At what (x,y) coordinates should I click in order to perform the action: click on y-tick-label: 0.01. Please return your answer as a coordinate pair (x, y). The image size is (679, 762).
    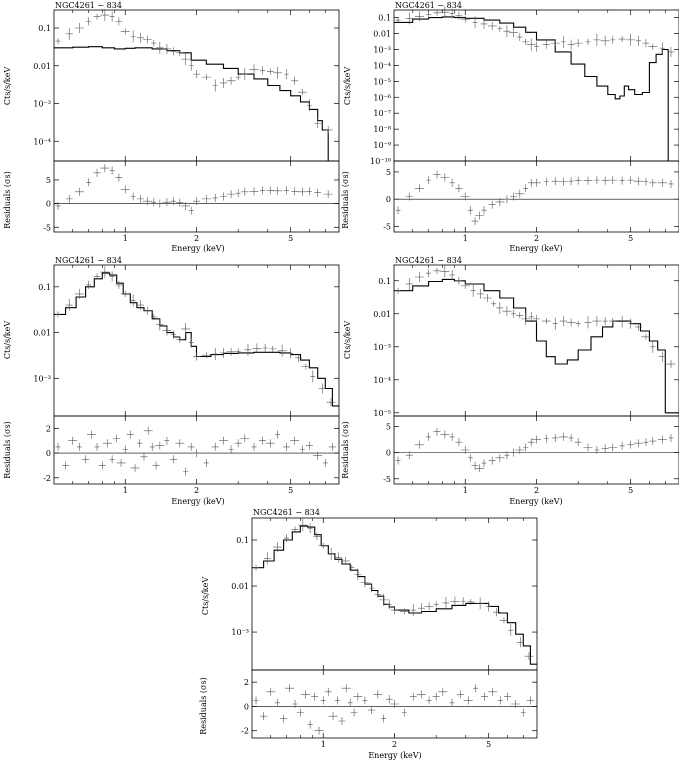
    Looking at the image, I should click on (42, 66).